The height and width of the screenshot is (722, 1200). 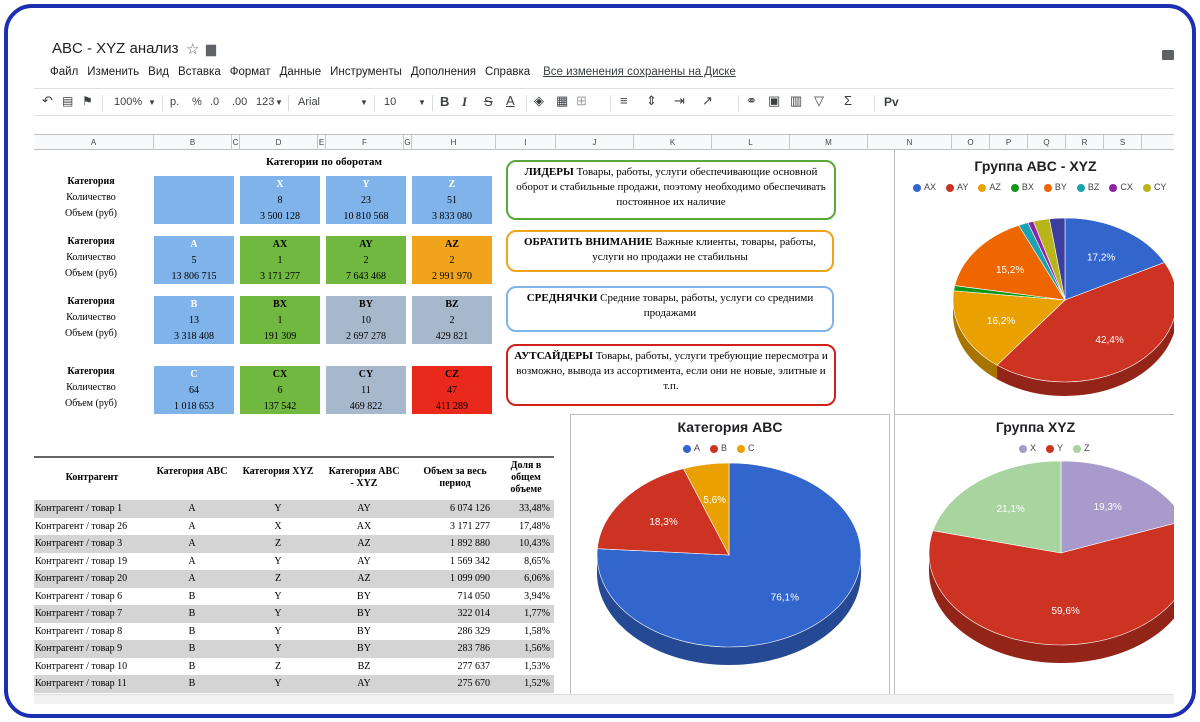 I want to click on col-d: D, so click(x=279, y=142).